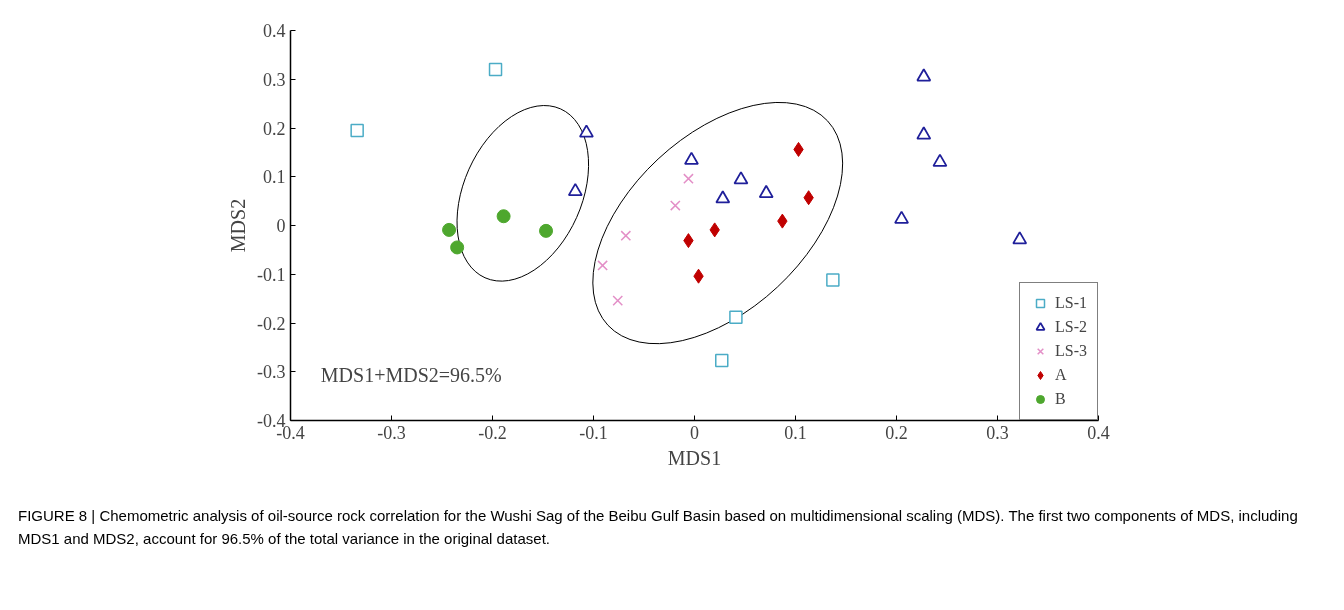 This screenshot has width=1344, height=610. What do you see at coordinates (795, 432) in the screenshot?
I see `x-tick-label: 0.1` at bounding box center [795, 432].